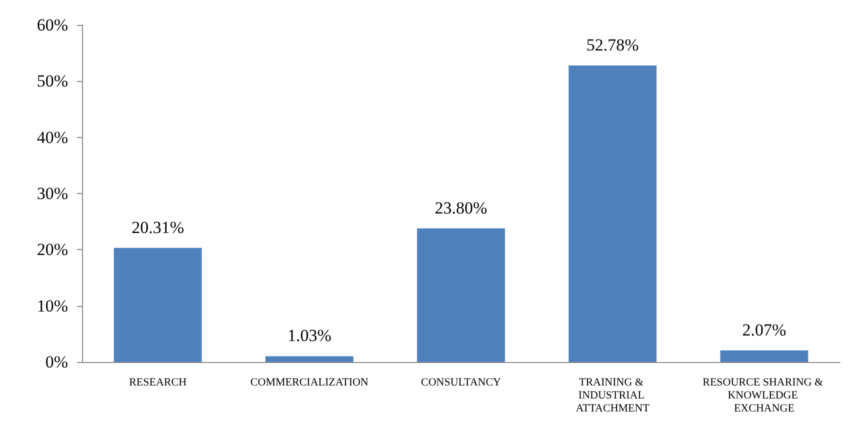 This screenshot has width=862, height=430. I want to click on data-label: 20.31%, so click(158, 227).